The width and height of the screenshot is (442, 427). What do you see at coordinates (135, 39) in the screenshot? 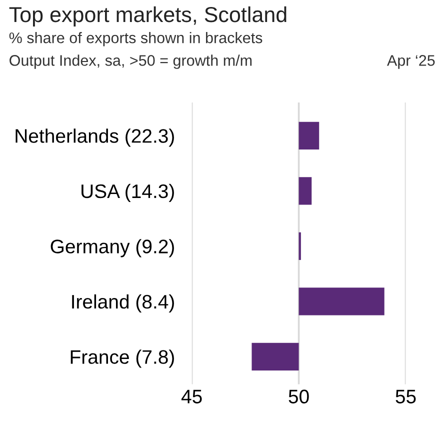
I see `chart-subtitle: % share of exports shown in brackets` at bounding box center [135, 39].